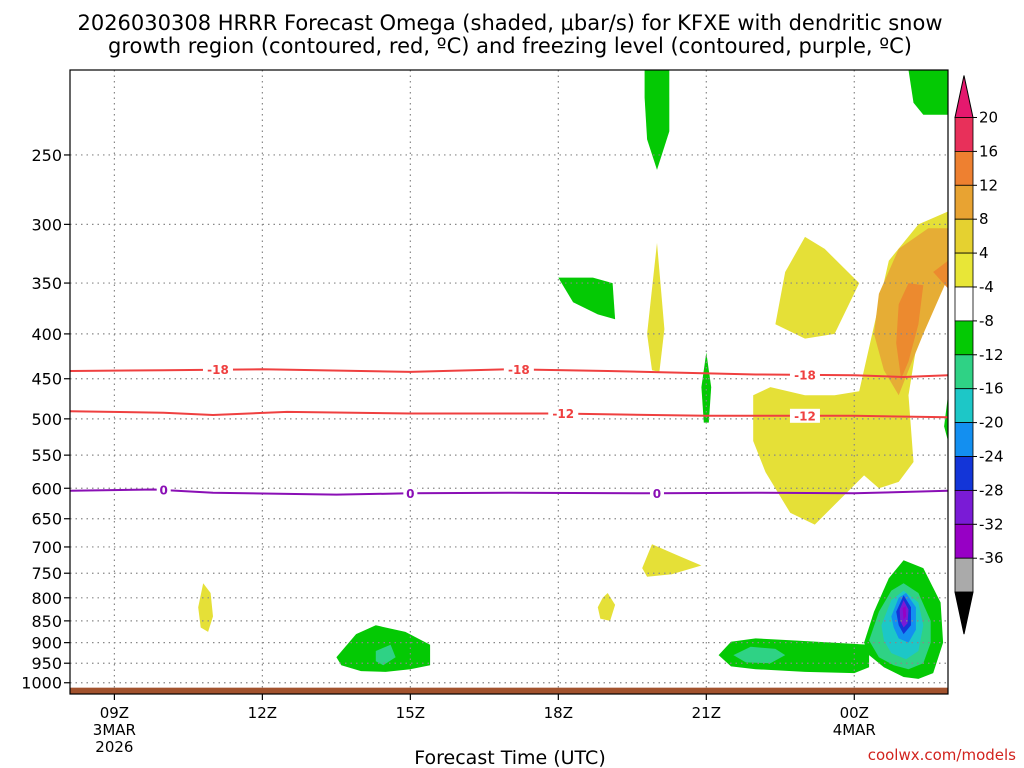  Describe the element at coordinates (509, 690) in the screenshot. I see `ground-layer` at that location.